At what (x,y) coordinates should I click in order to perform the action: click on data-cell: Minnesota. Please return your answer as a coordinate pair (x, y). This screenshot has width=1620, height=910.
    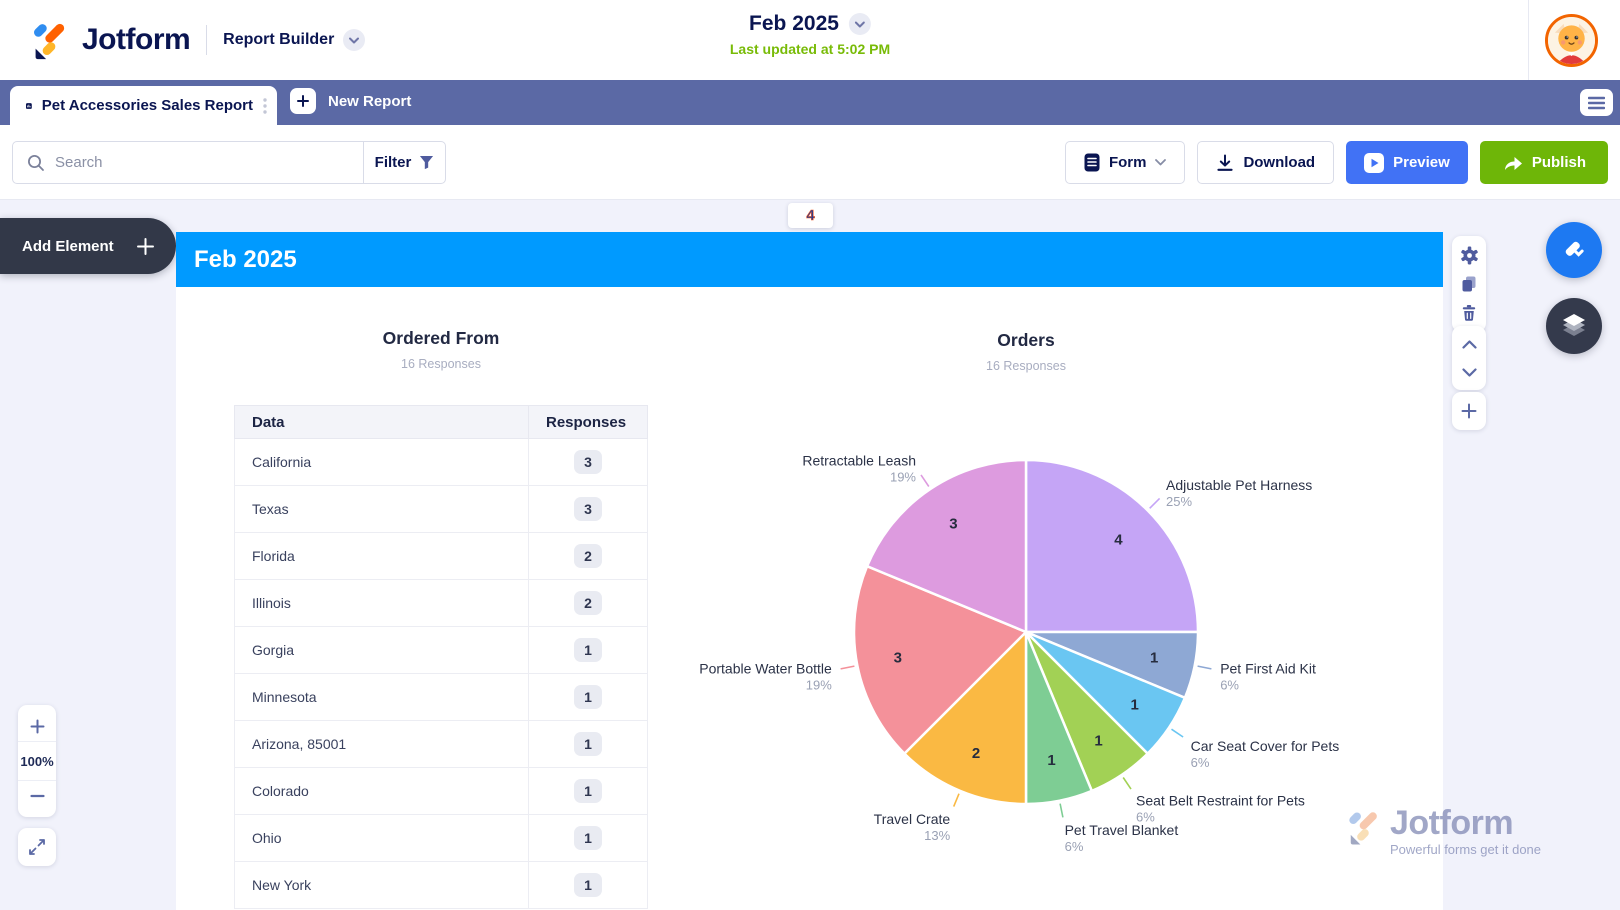
    Looking at the image, I should click on (381, 697).